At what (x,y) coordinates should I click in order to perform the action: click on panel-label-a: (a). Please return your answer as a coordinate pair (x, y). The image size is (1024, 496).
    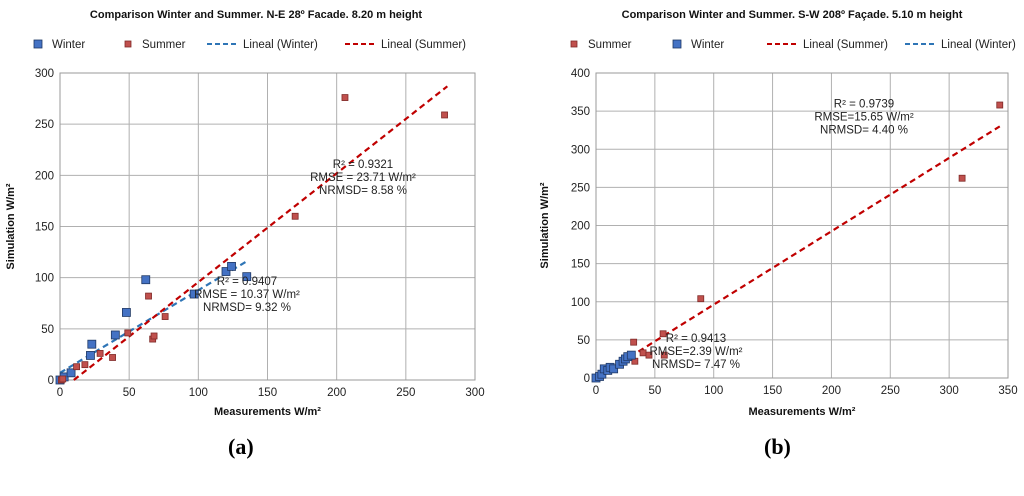
    Looking at the image, I should click on (241, 446).